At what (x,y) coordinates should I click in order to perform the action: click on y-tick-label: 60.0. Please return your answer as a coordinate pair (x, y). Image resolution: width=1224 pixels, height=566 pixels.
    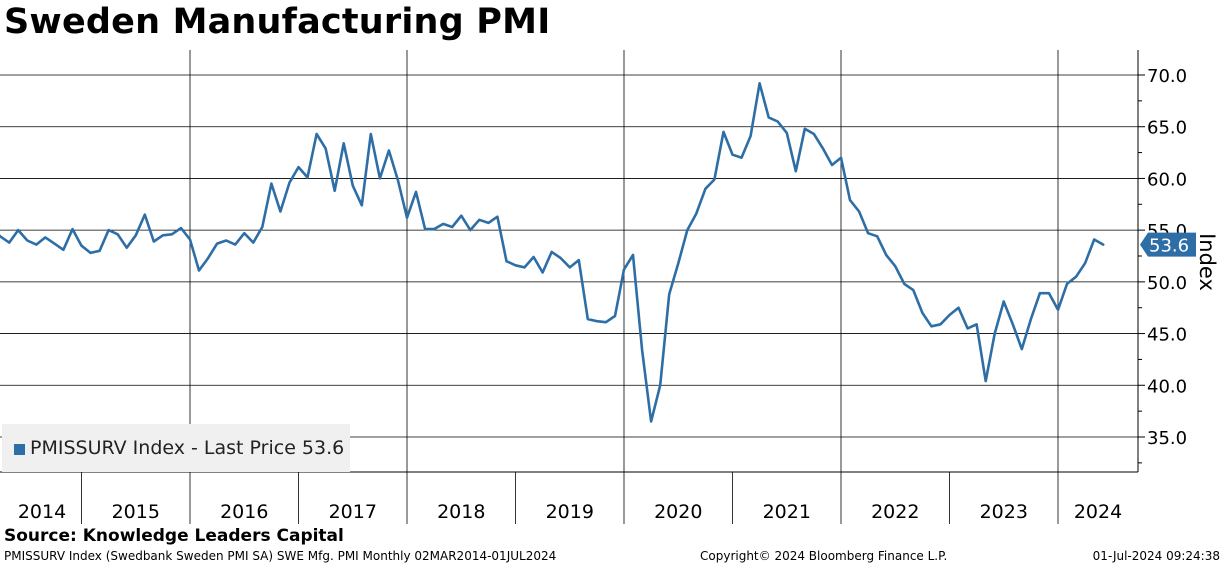
    Looking at the image, I should click on (1167, 179).